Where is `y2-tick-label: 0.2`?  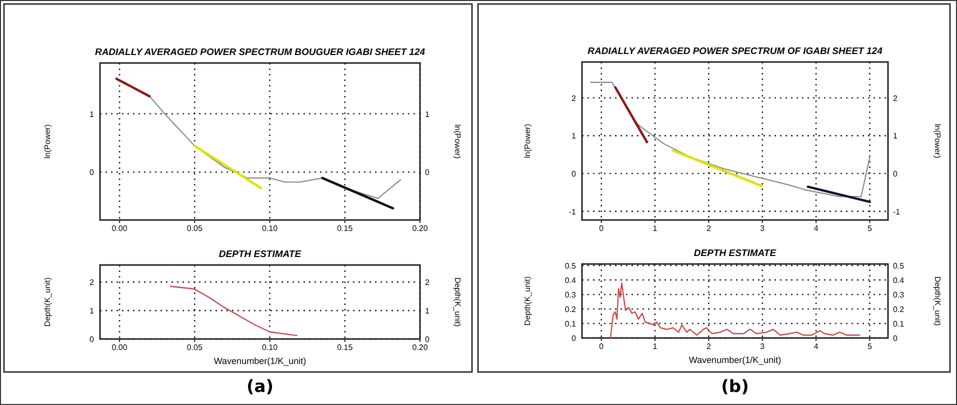
y2-tick-label: 0.2 is located at coordinates (899, 309).